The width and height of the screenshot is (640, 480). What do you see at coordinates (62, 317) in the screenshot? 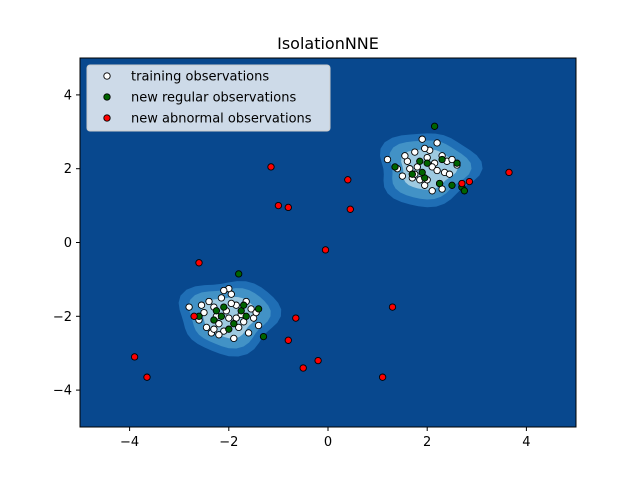
I see `y-tick-label: −2` at bounding box center [62, 317].